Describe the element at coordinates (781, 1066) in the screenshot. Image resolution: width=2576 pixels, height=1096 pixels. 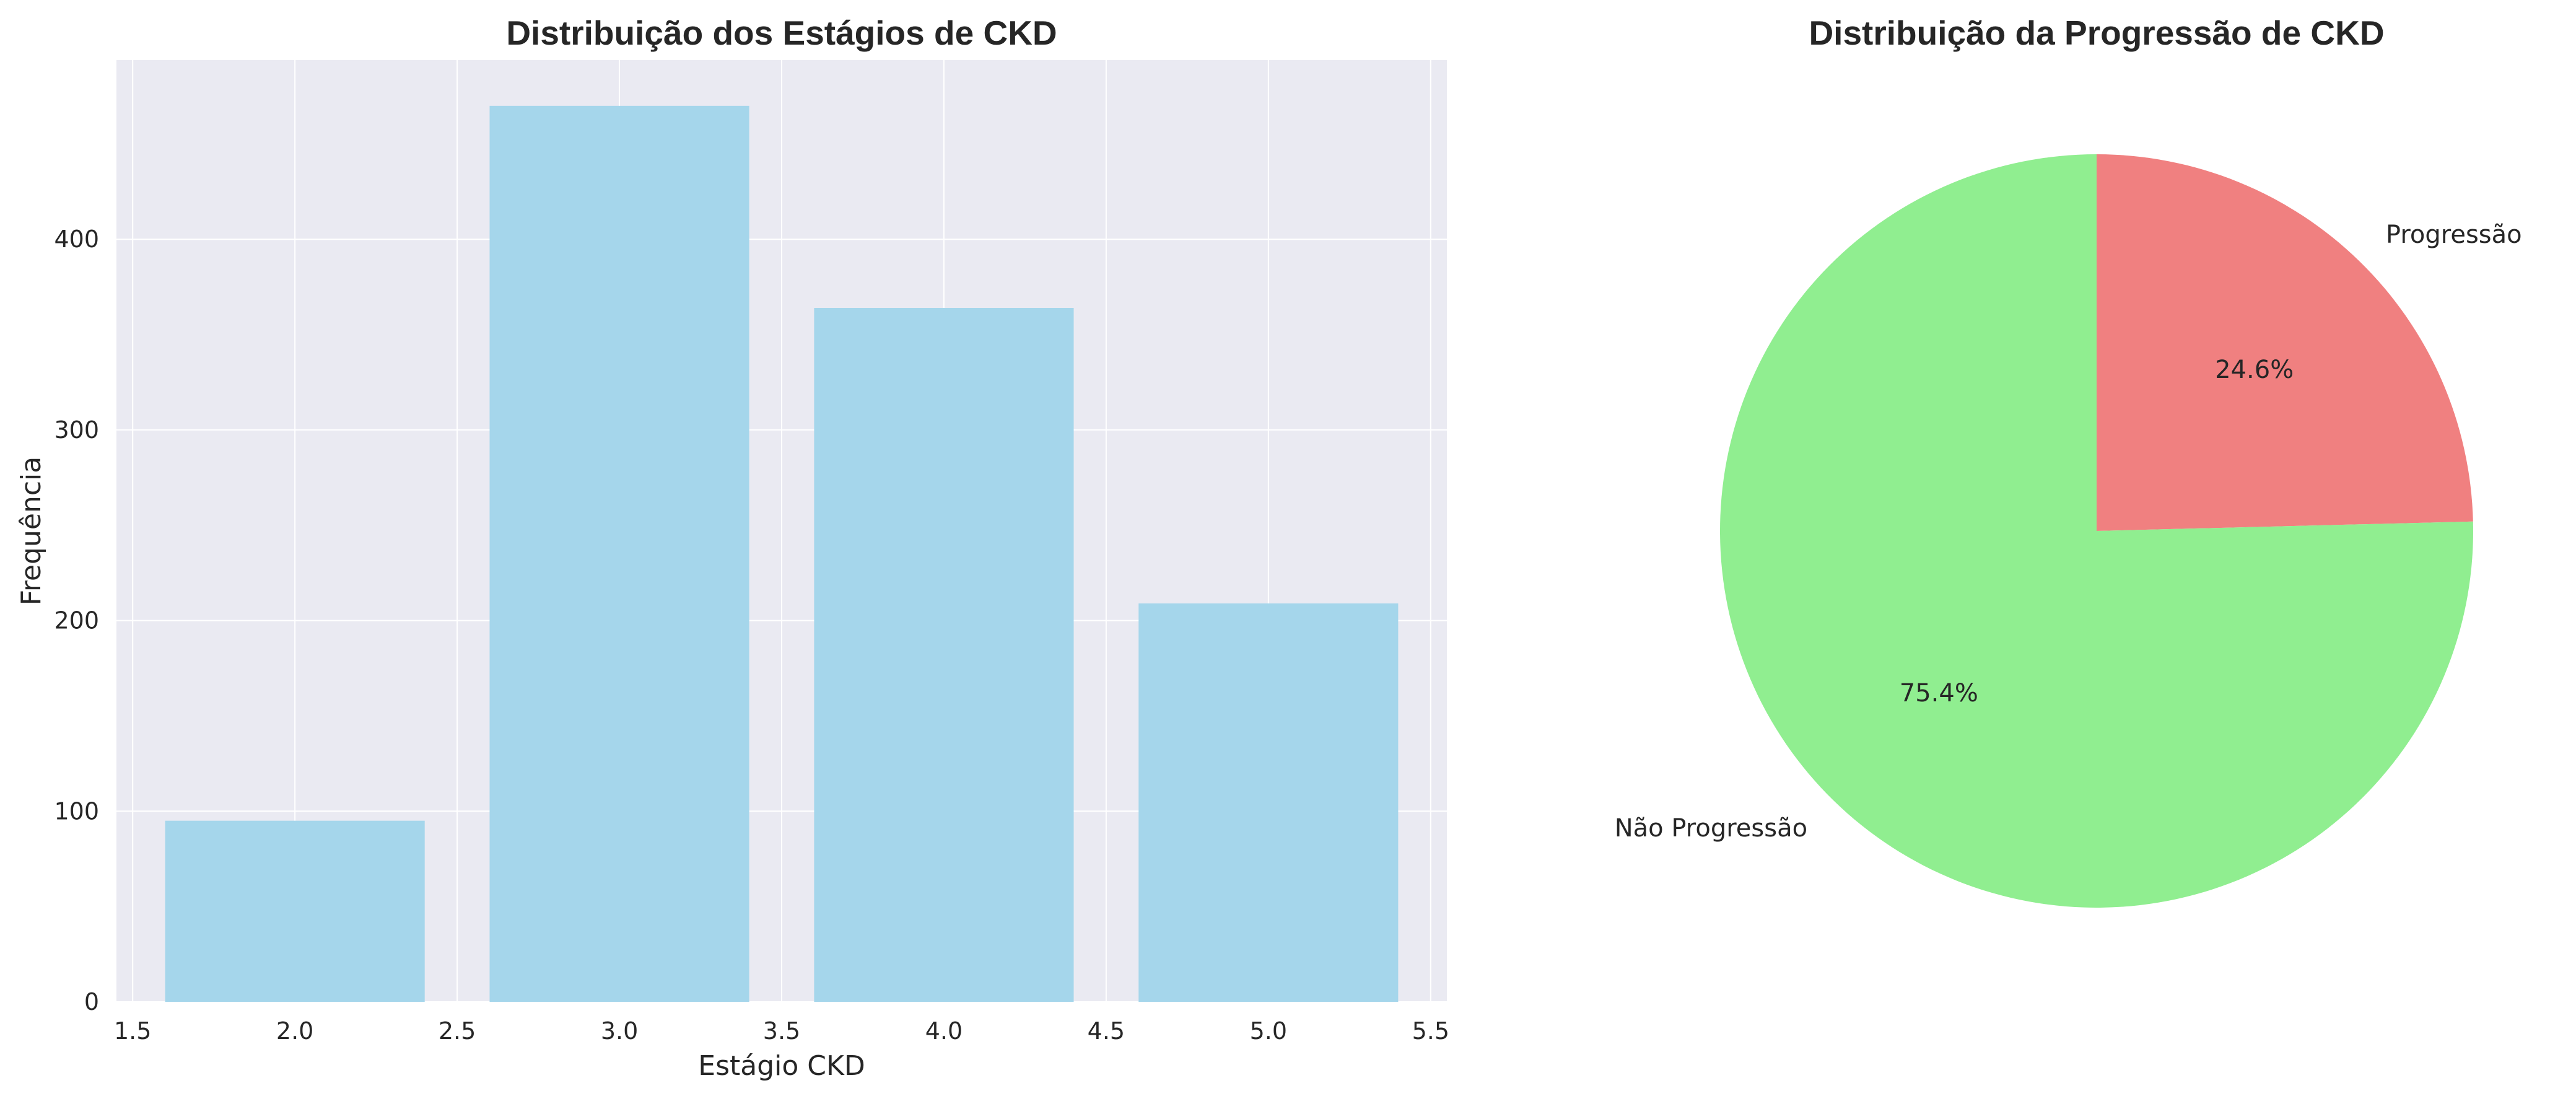
I see `bar-x-axis-label: Estágio CKD` at that location.